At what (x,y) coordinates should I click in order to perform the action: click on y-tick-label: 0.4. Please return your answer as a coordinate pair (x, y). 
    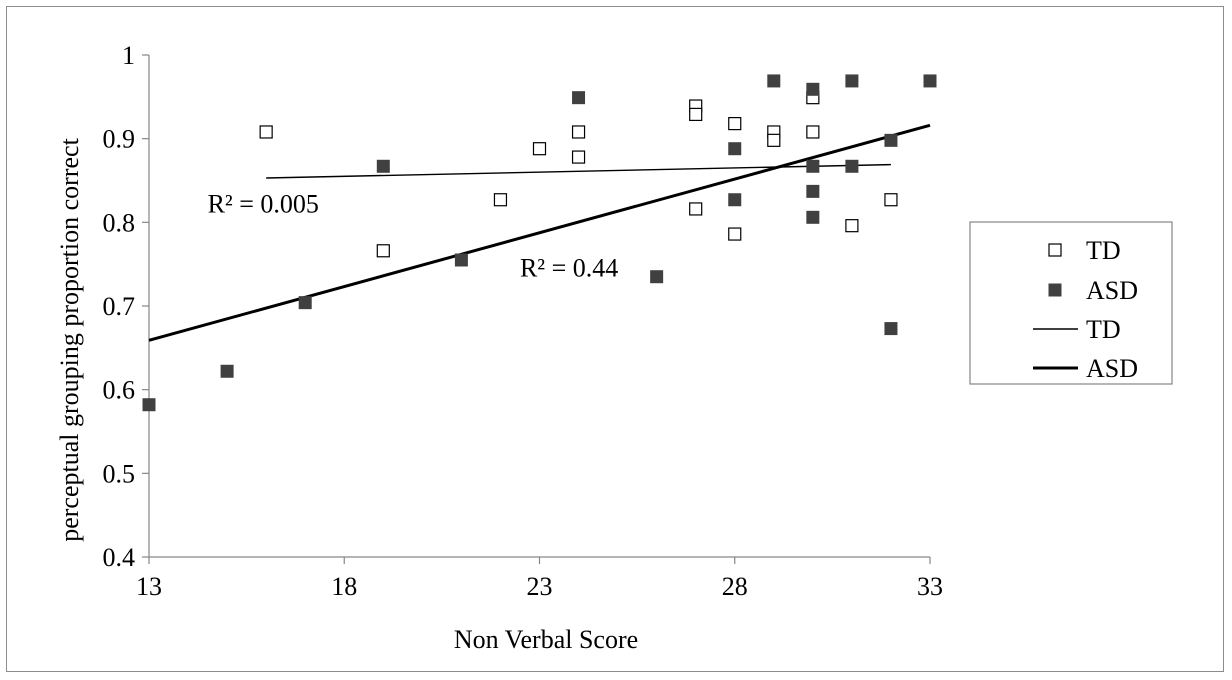
    Looking at the image, I should click on (119, 557).